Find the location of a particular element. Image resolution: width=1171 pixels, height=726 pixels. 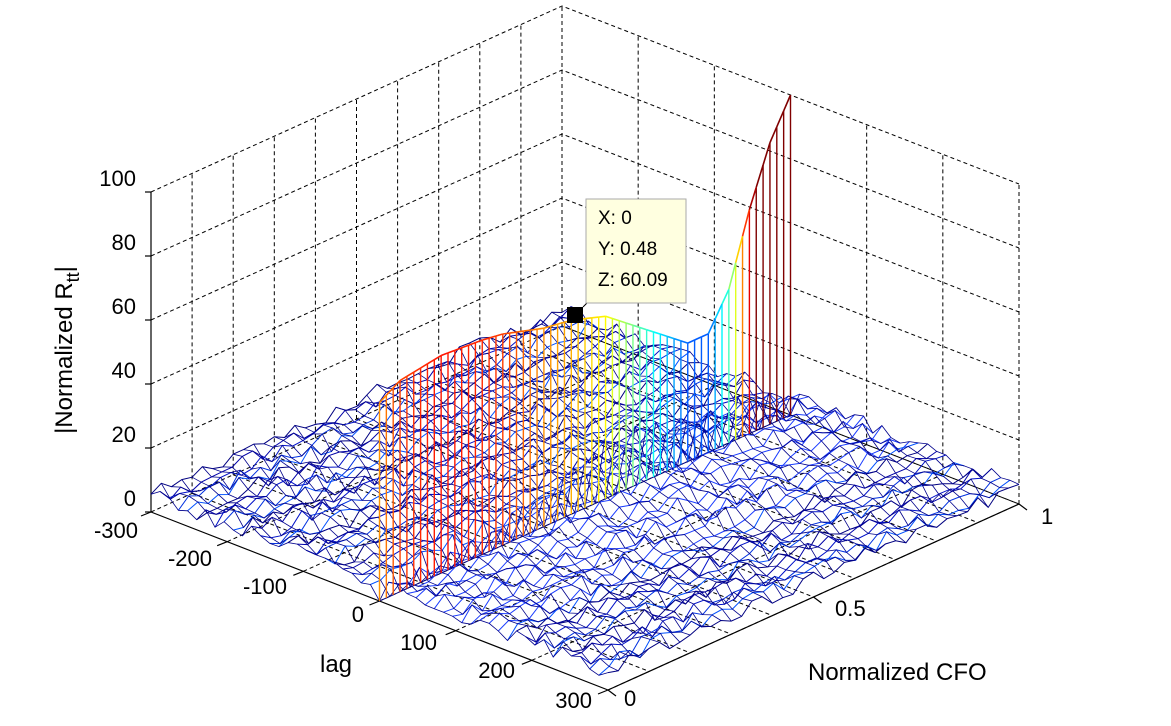

data-tip: X: 0 Y: 0.48 Z: 60.09 is located at coordinates (627, 260).